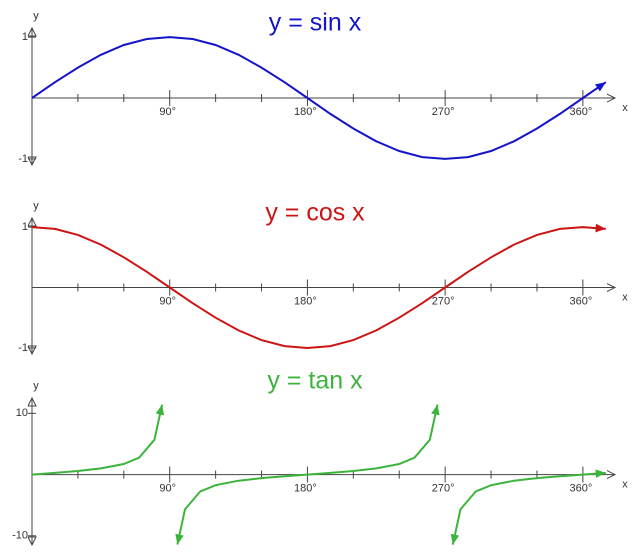  I want to click on chart-title: y = sin x, so click(315, 23).